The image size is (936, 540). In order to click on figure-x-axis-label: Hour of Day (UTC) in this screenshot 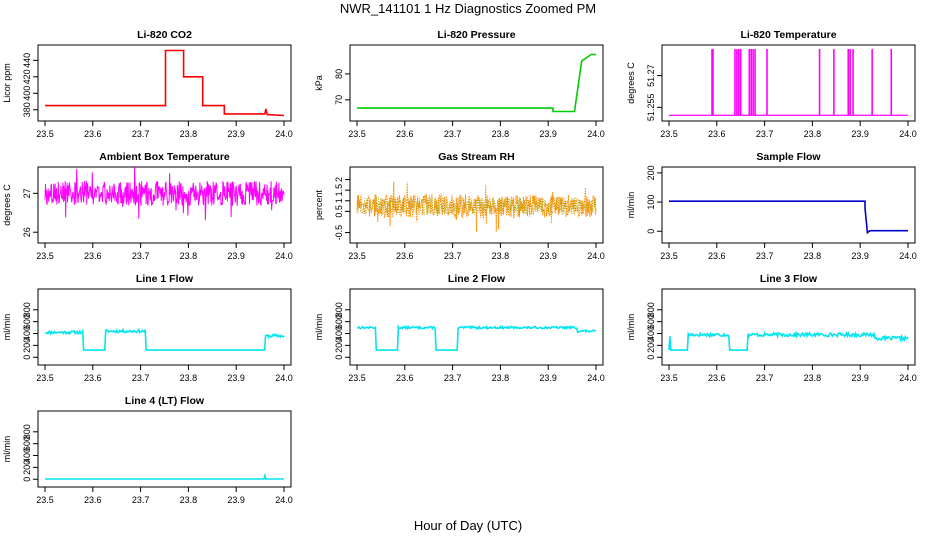, I will do `click(468, 525)`.